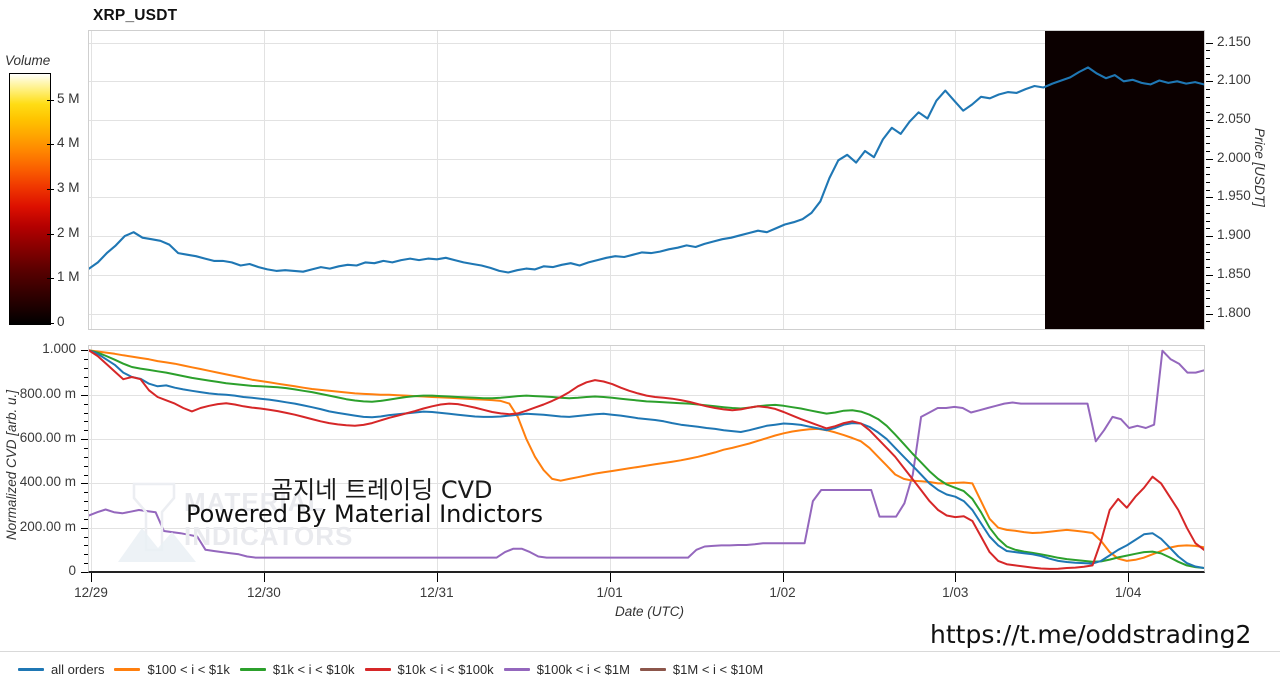  What do you see at coordinates (68, 188) in the screenshot?
I see `colorbar-tick-label: 3 M` at bounding box center [68, 188].